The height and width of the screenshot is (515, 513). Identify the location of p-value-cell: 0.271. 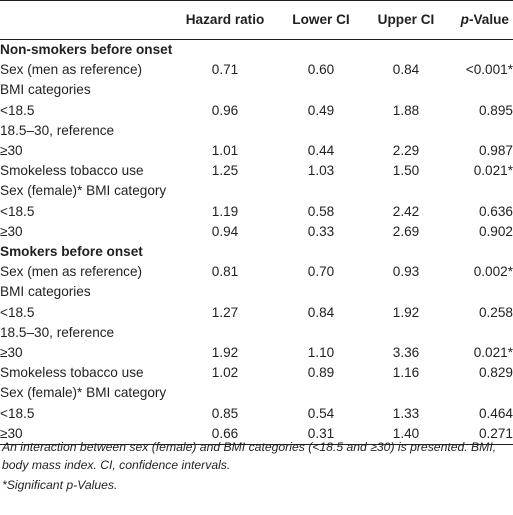
(495, 433).